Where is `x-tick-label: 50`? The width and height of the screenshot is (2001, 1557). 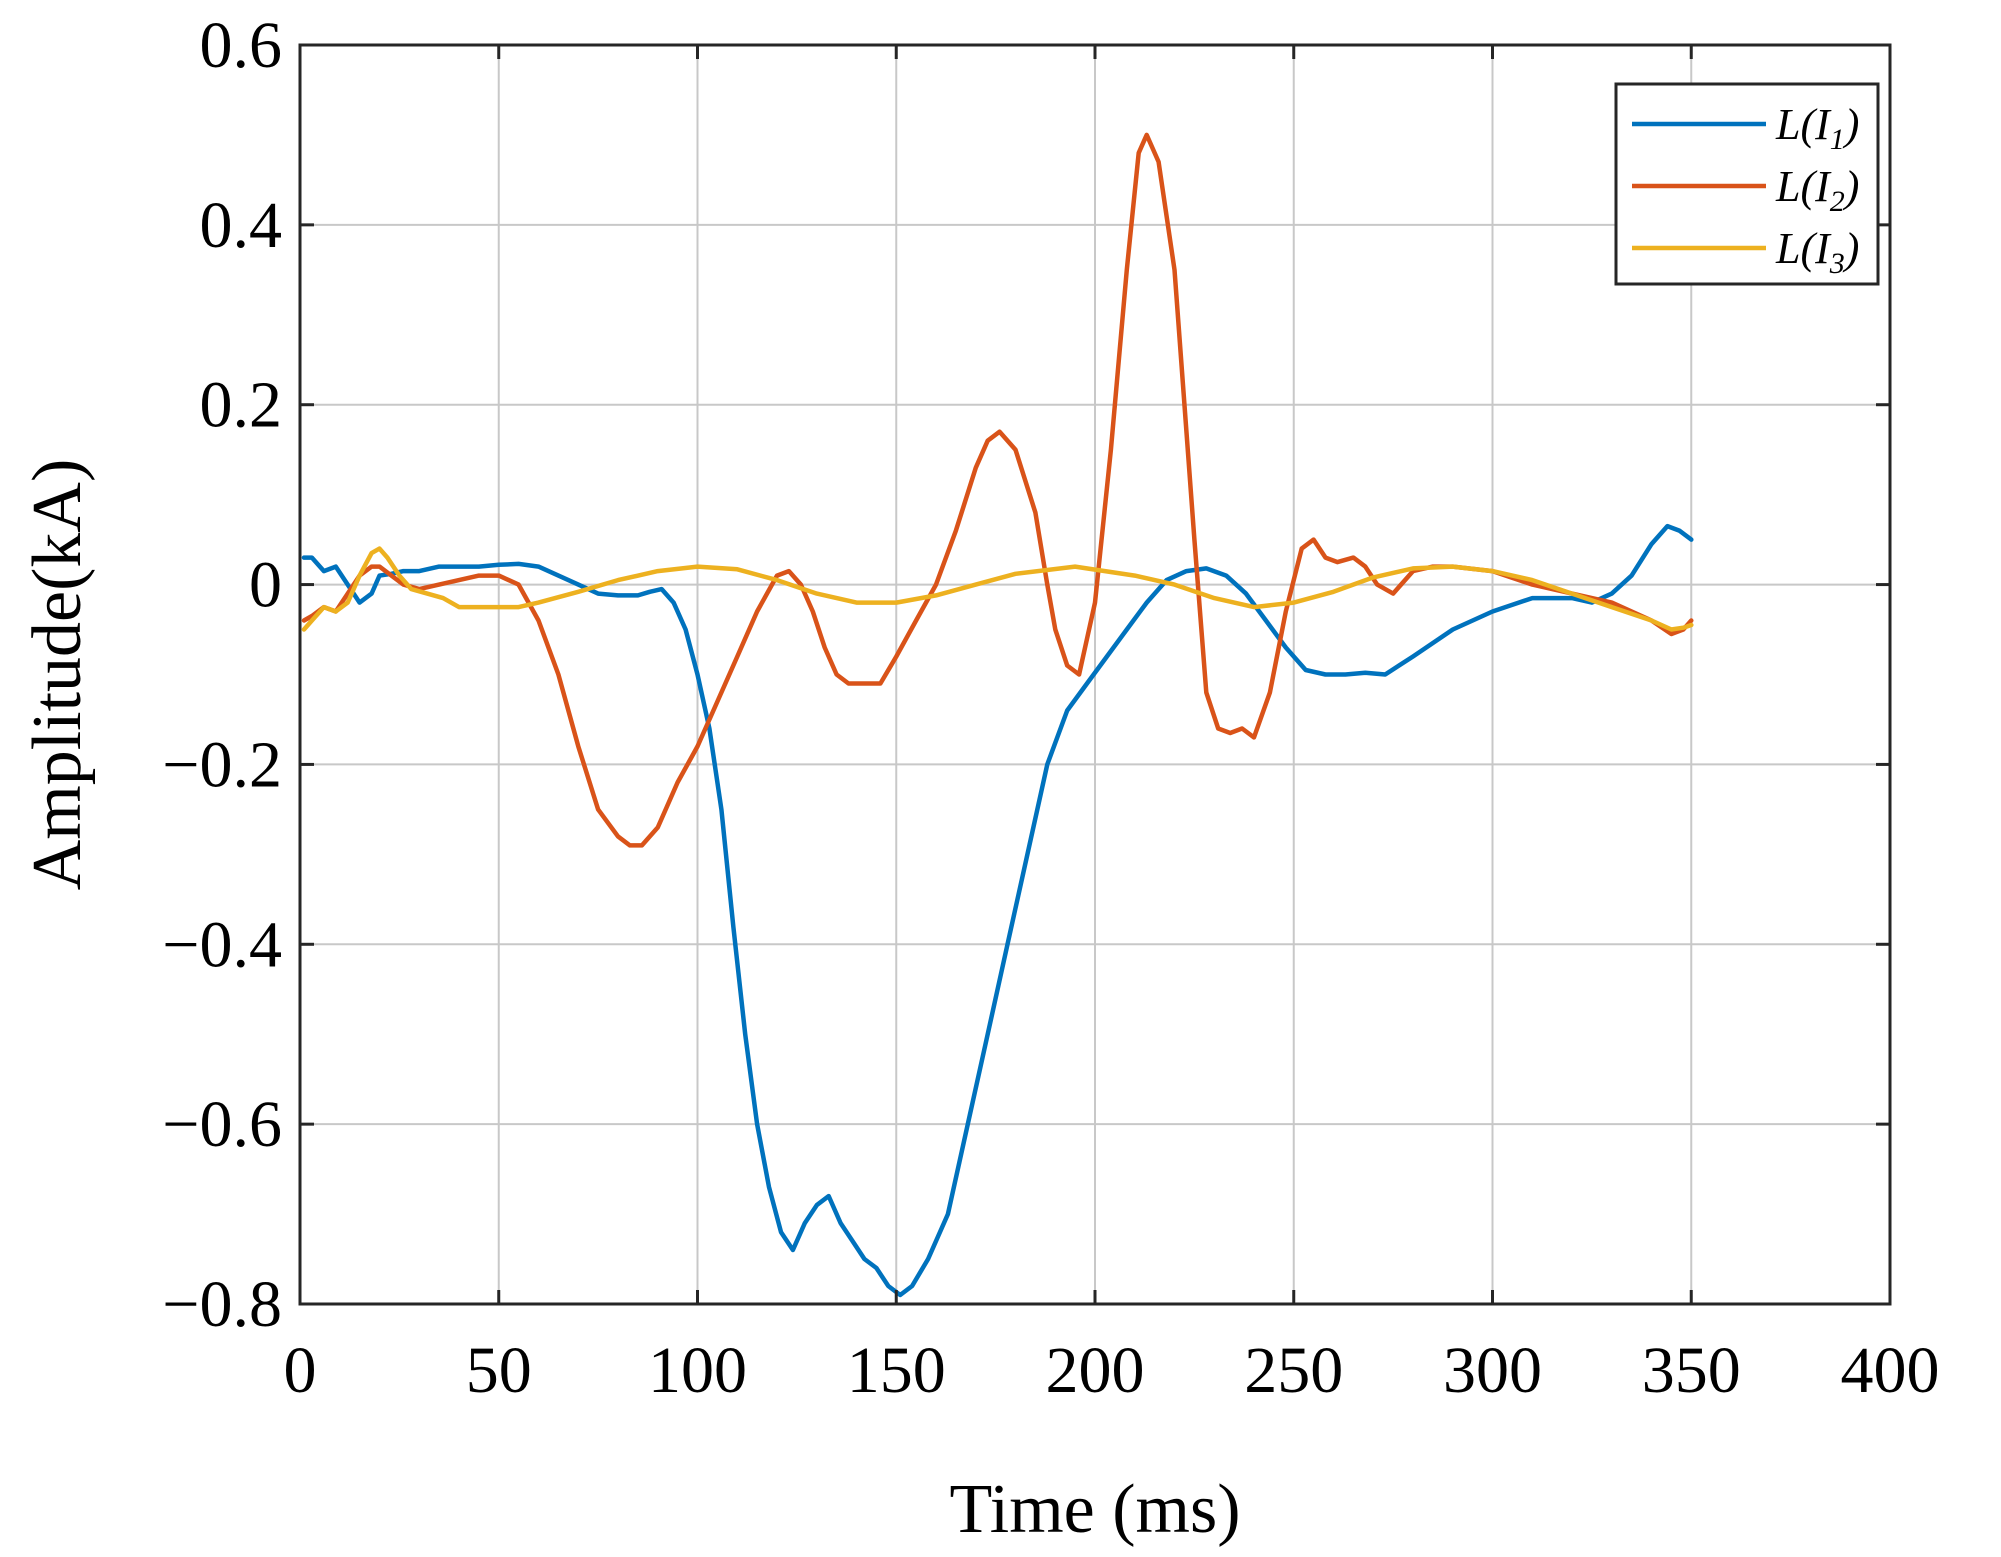 x-tick-label: 50 is located at coordinates (499, 1370).